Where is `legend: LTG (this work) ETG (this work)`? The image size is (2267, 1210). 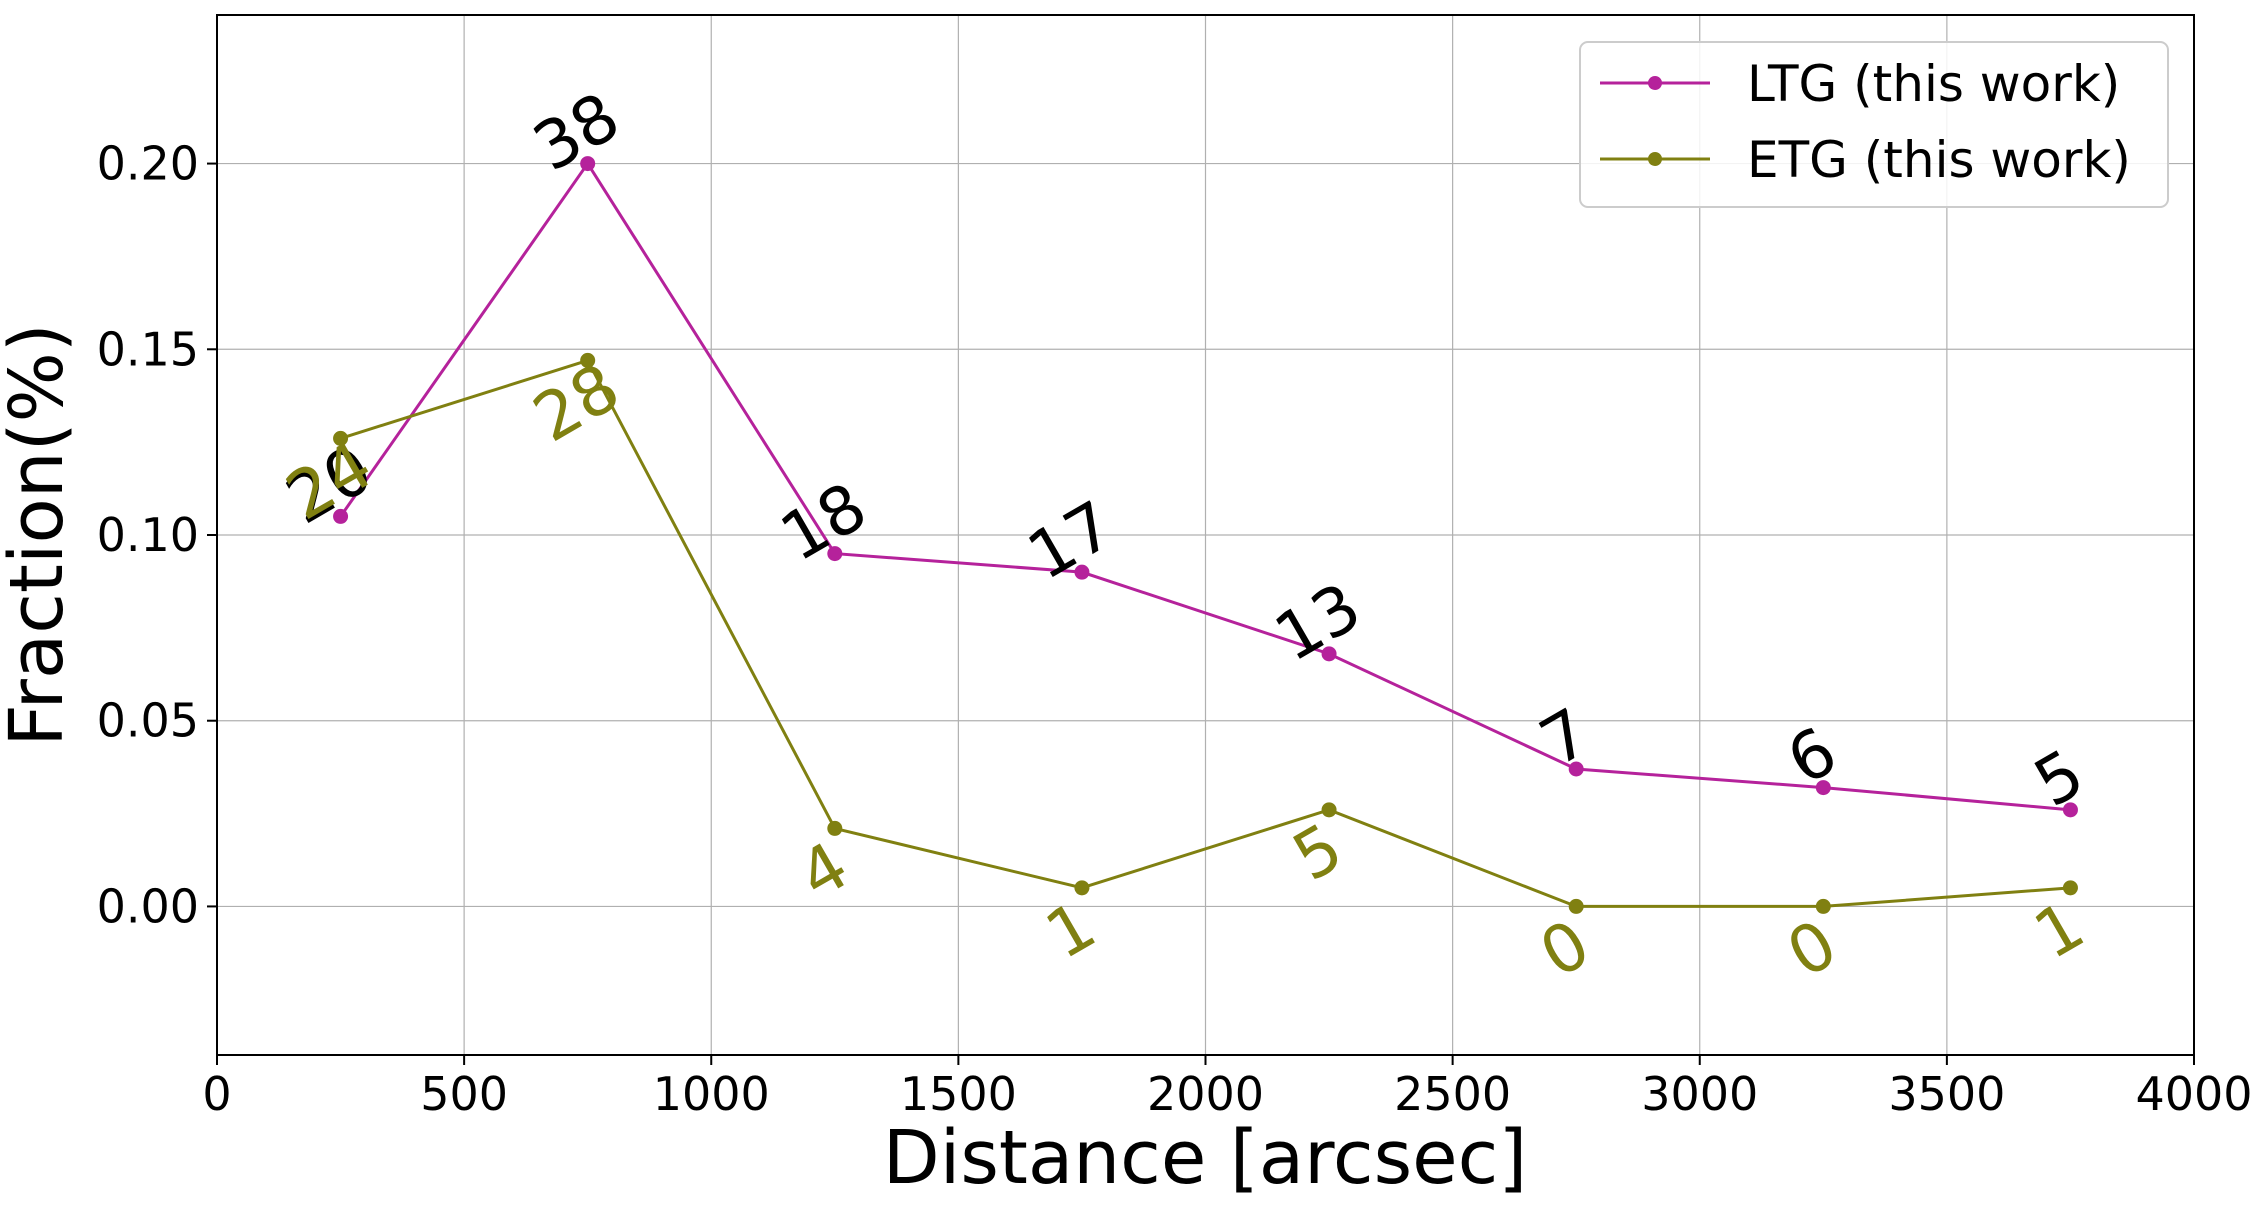
legend: LTG (this work) ETG (this work) is located at coordinates (1874, 124).